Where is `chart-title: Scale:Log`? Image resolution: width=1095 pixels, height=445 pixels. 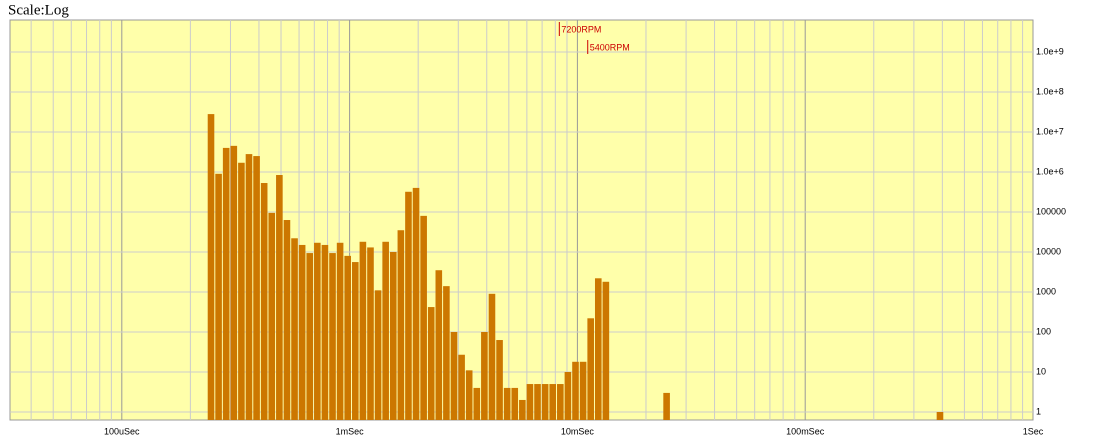
chart-title: Scale:Log is located at coordinates (38, 10).